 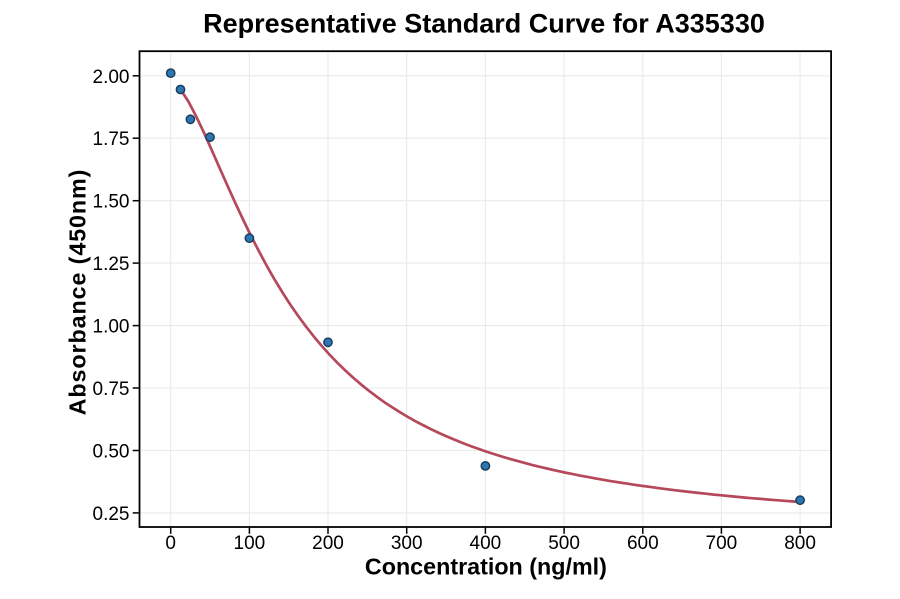 What do you see at coordinates (111, 389) in the screenshot?
I see `svg-text: 0.75` at bounding box center [111, 389].